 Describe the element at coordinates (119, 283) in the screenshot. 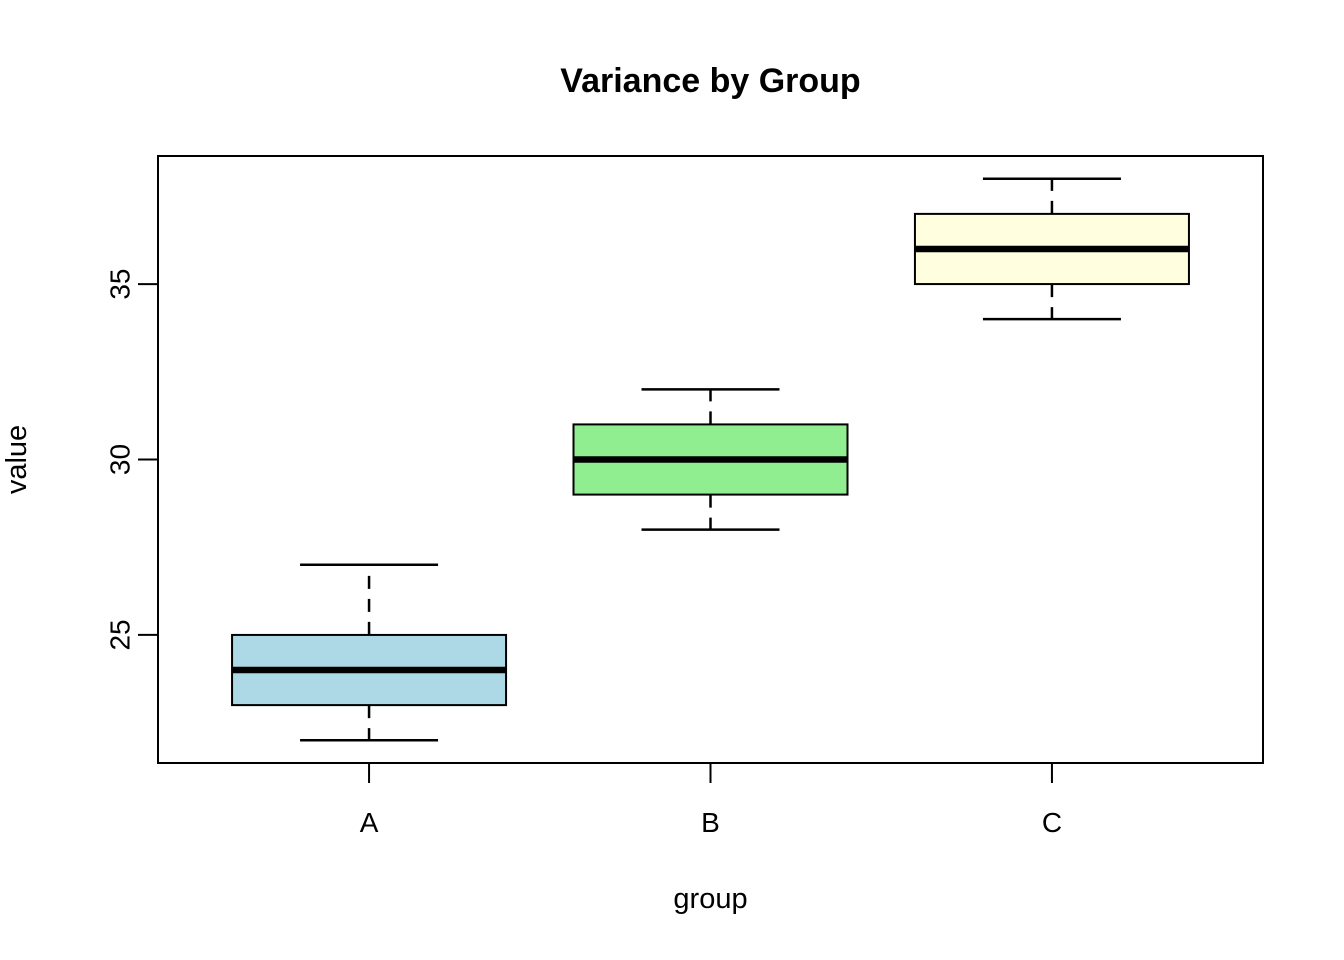

I see `y-tick-label: 35` at that location.